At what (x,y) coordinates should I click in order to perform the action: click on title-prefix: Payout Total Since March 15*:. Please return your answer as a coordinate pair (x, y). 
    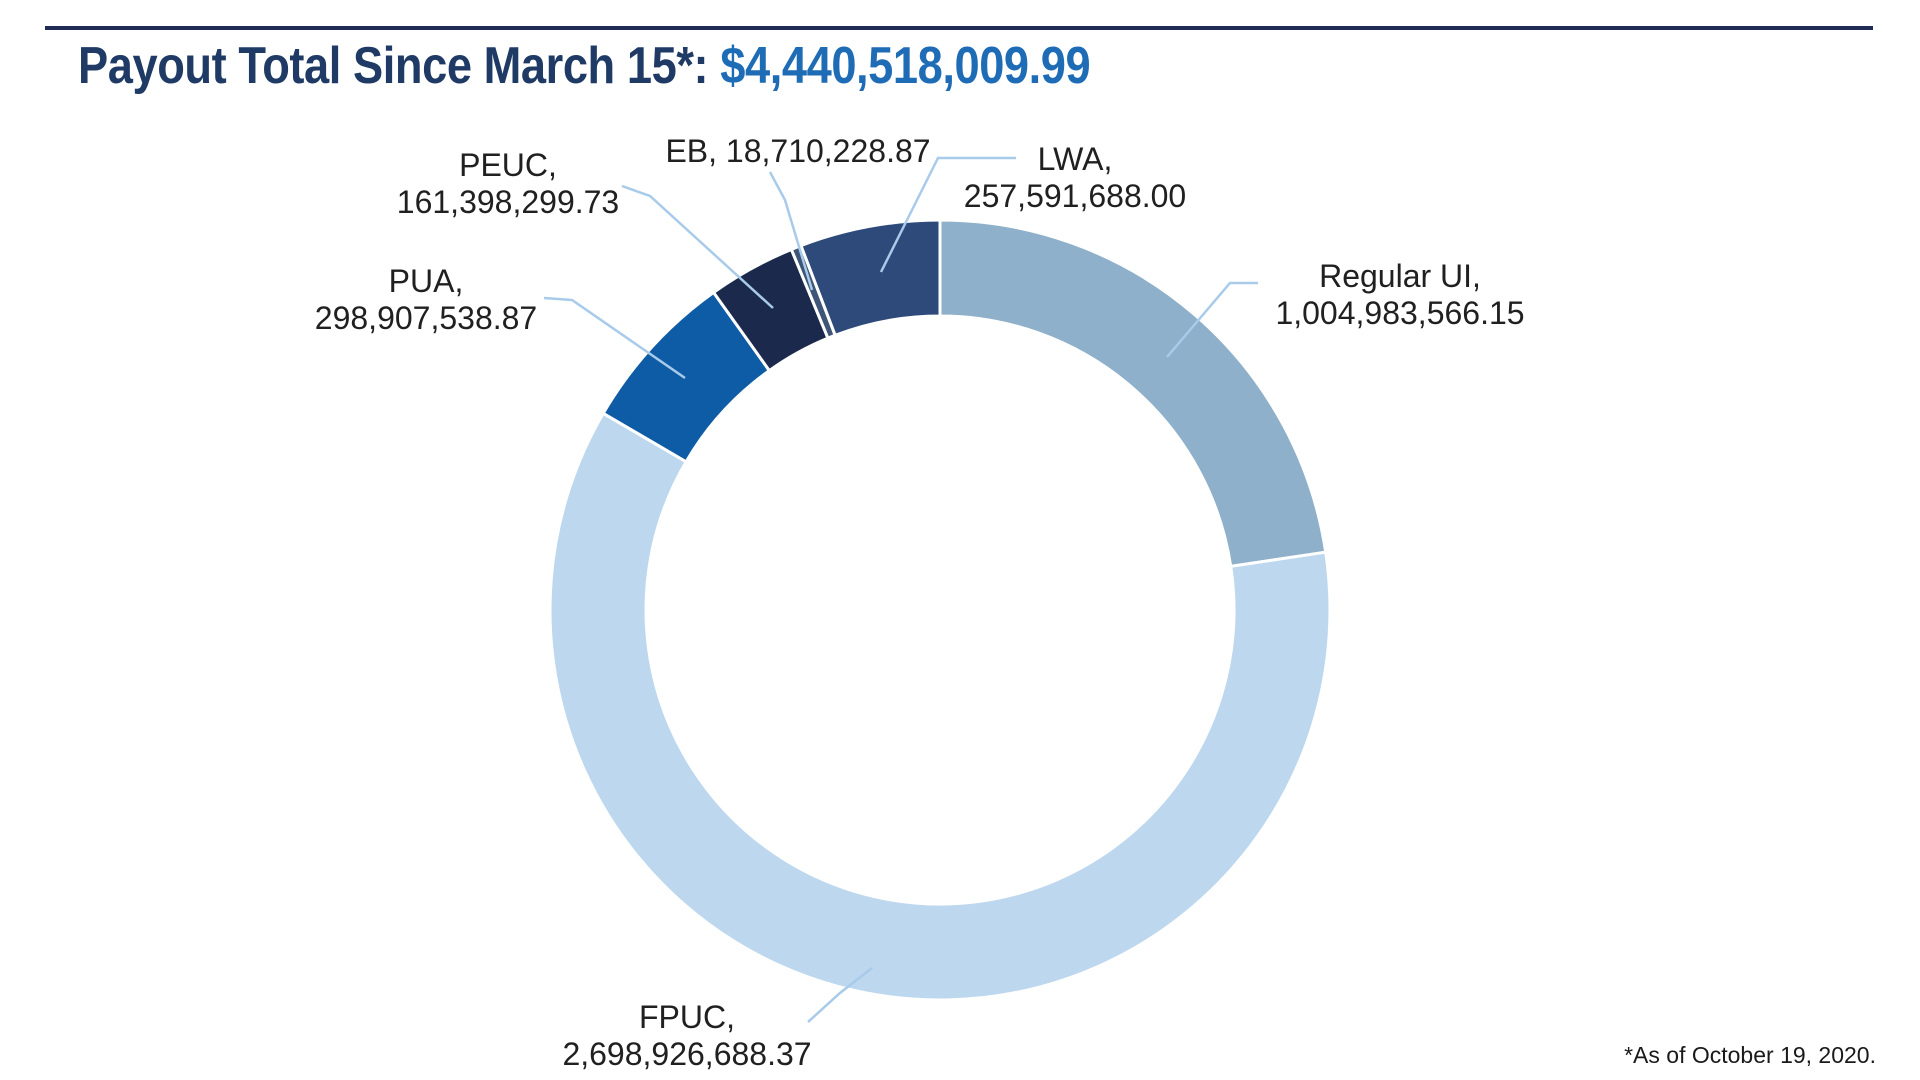
    Looking at the image, I should click on (399, 66).